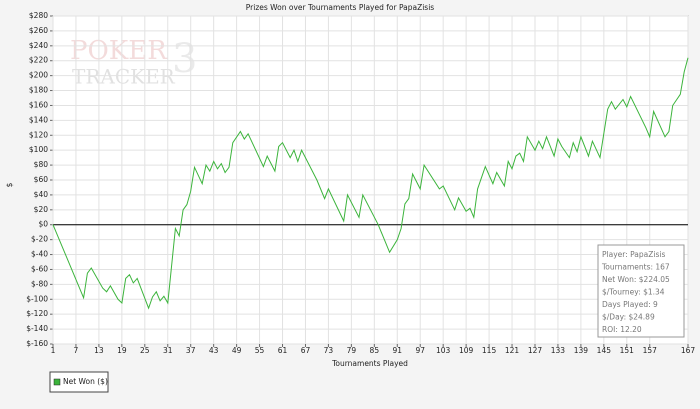 The height and width of the screenshot is (409, 700). Describe the element at coordinates (635, 267) in the screenshot. I see `info-text: Tournaments: 167` at that location.